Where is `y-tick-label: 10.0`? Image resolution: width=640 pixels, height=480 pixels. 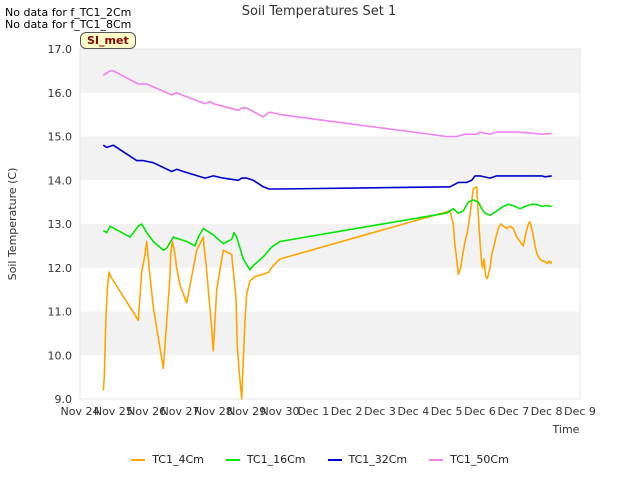 y-tick-label: 10.0 is located at coordinates (60, 355).